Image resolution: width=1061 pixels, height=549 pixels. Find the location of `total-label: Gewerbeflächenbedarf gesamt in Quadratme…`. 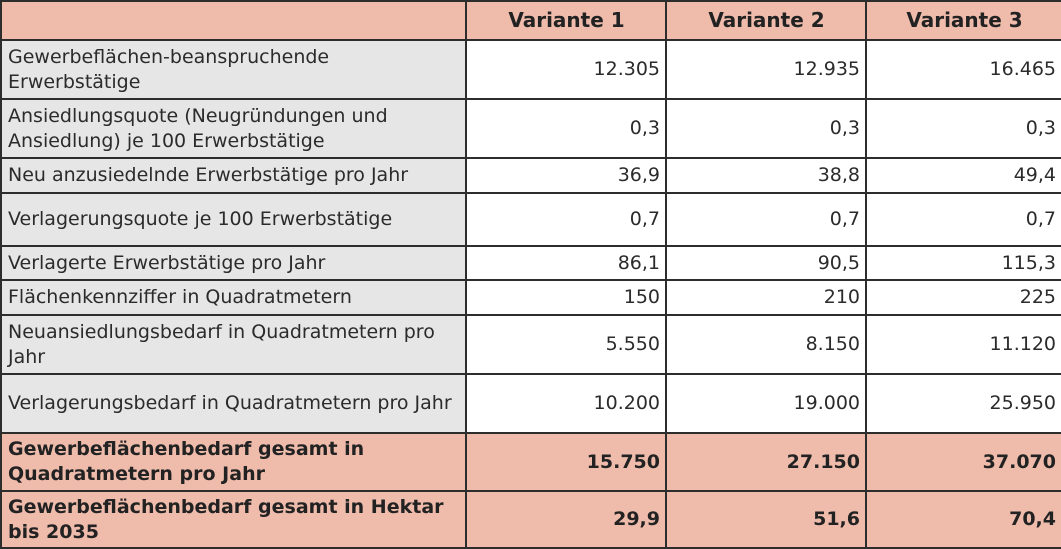

total-label: Gewerbeflächenbedarf gesamt in Quadratme… is located at coordinates (233, 462).